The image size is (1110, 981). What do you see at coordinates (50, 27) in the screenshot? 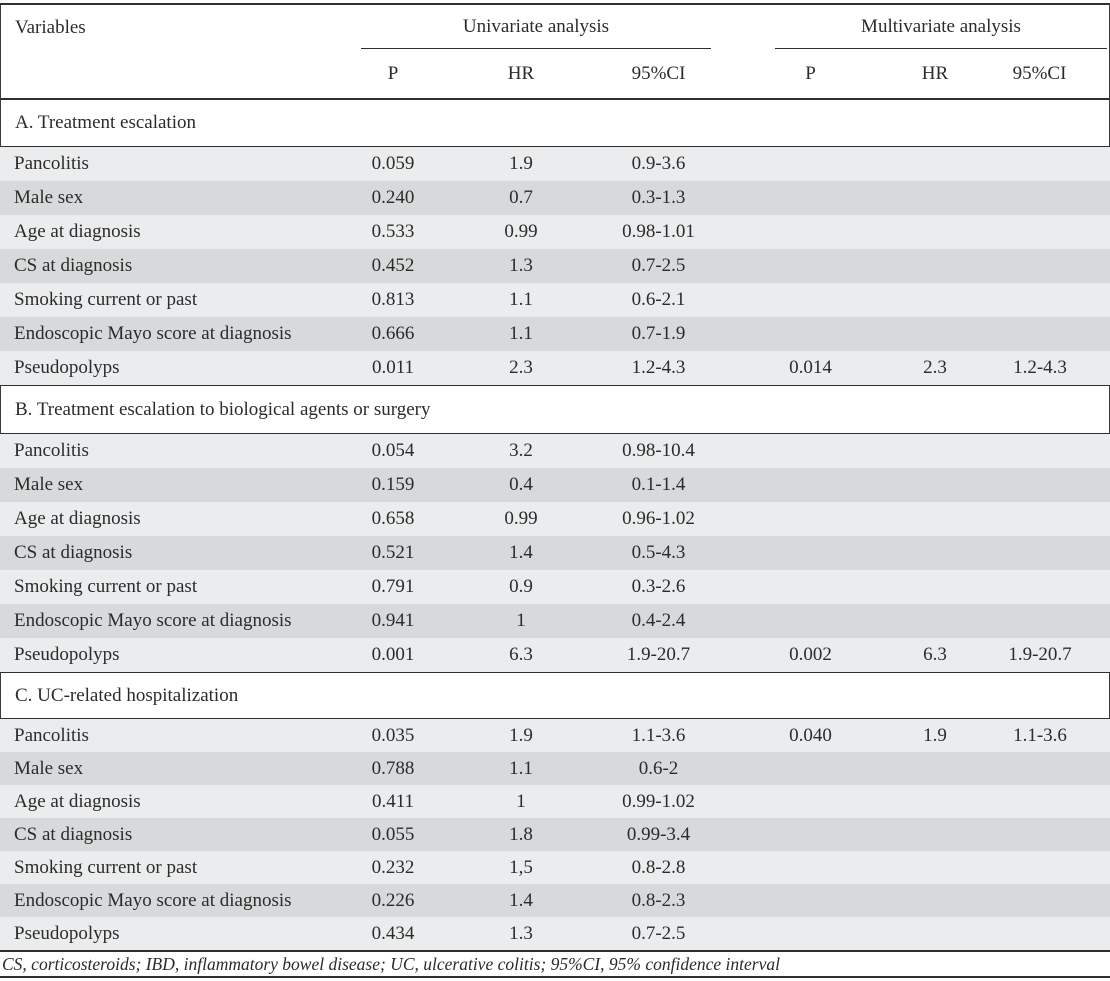
I see `column-header-variables: Variables` at bounding box center [50, 27].